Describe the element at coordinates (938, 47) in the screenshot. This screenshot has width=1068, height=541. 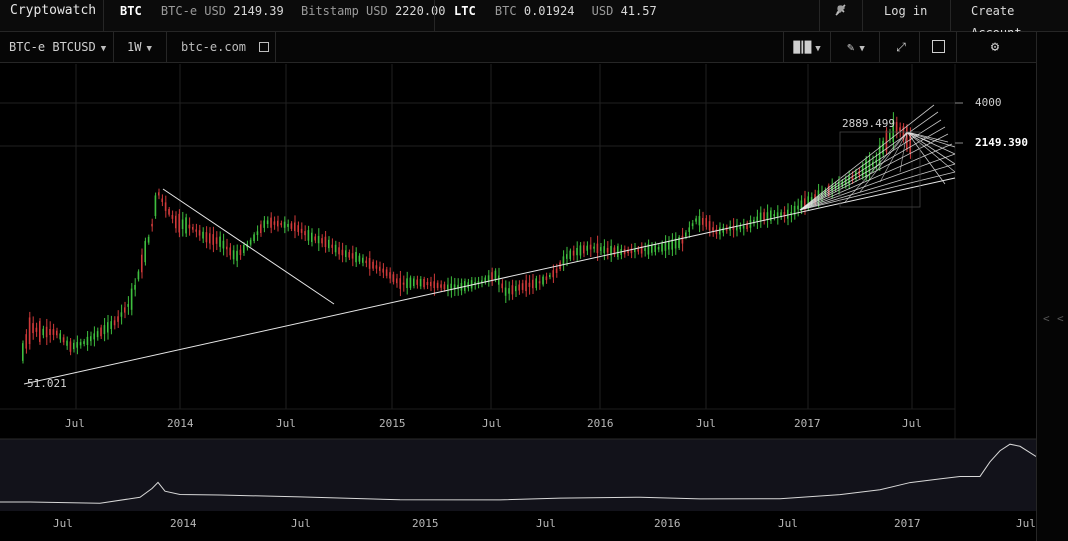
I see `indicators-button` at that location.